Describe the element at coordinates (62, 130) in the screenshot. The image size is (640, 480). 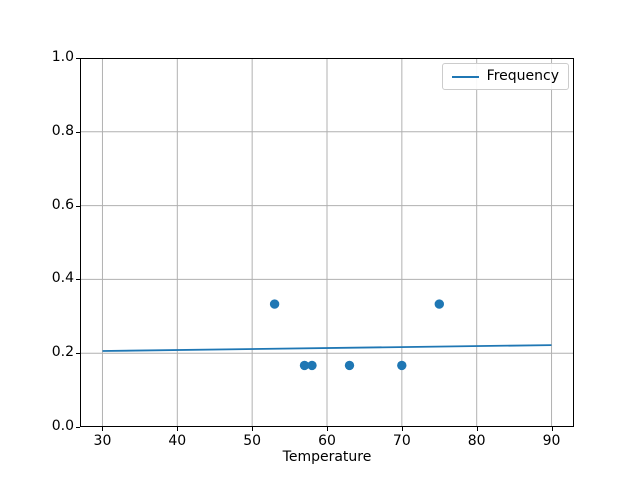
I see `y-tick-label: 0.8` at that location.